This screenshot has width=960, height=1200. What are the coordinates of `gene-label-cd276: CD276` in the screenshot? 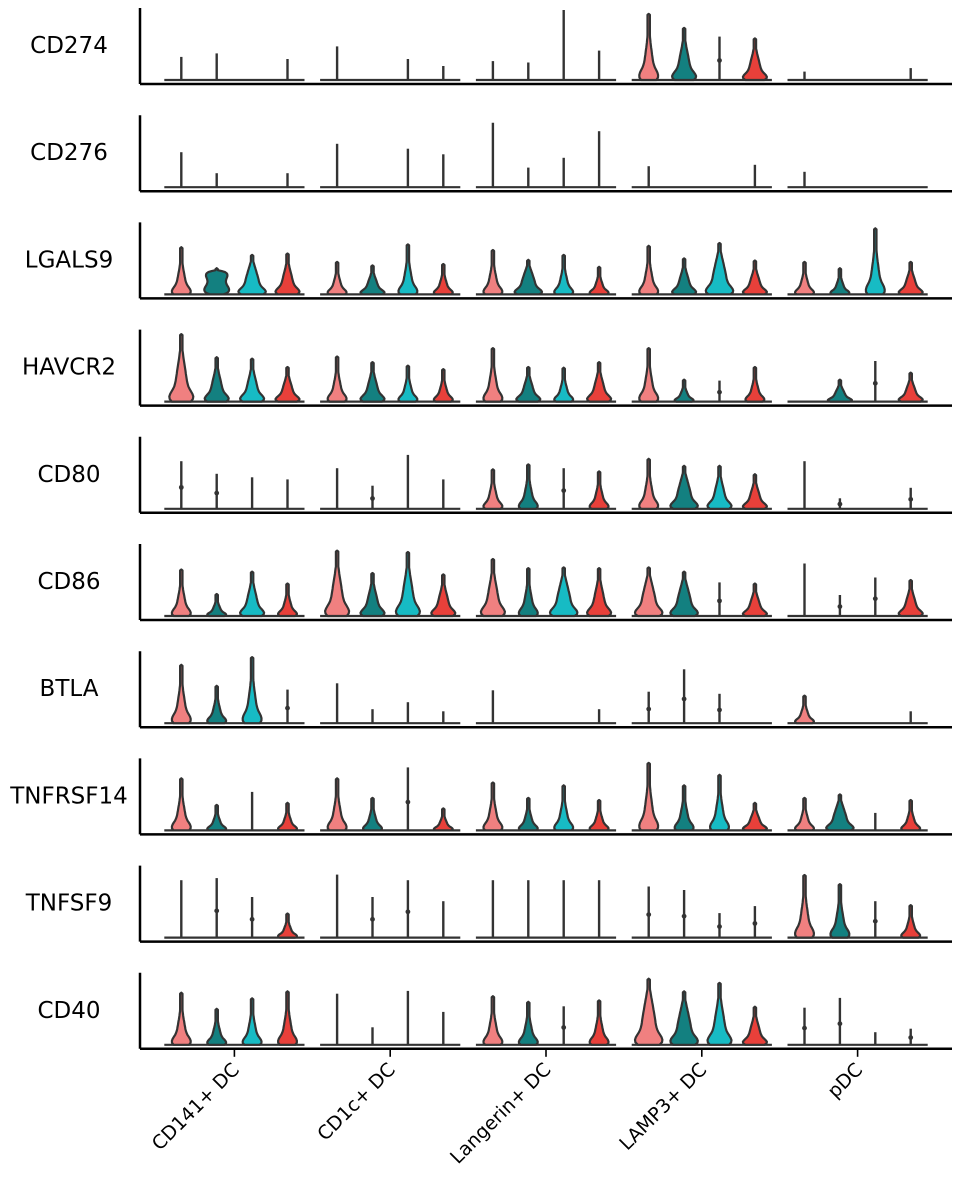 It's located at (69, 153).